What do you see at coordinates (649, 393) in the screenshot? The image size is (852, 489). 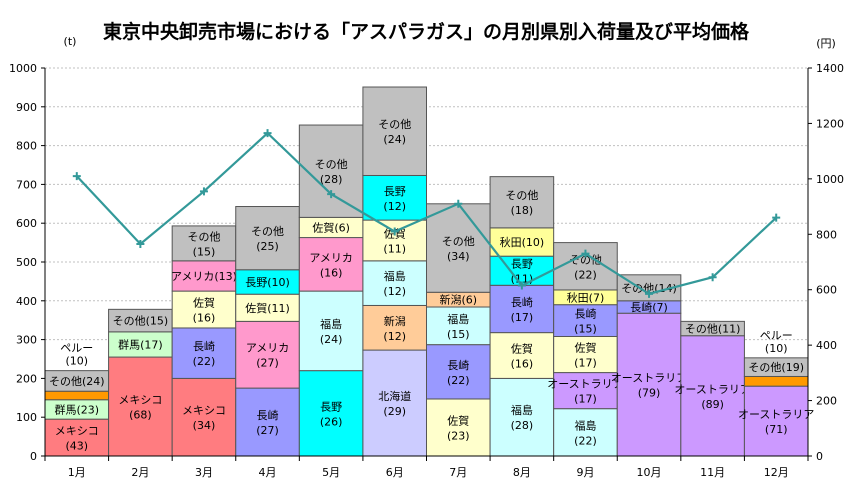 I see `segment-share: (79)` at bounding box center [649, 393].